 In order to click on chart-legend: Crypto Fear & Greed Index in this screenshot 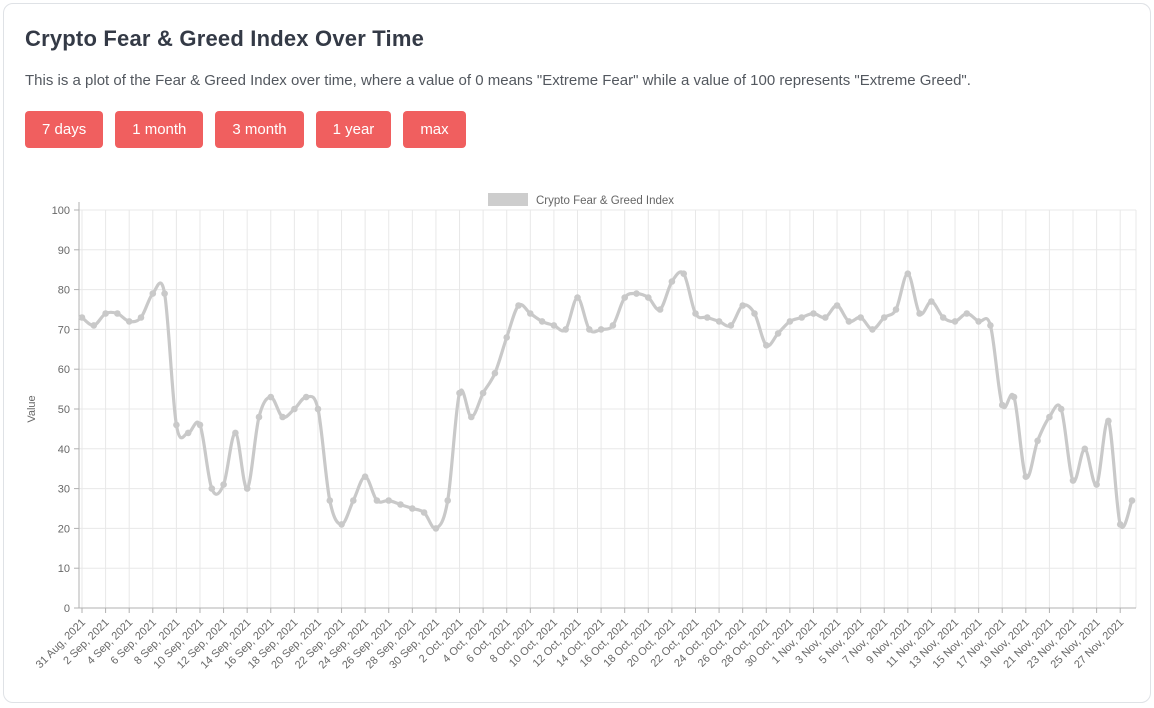, I will do `click(581, 200)`.